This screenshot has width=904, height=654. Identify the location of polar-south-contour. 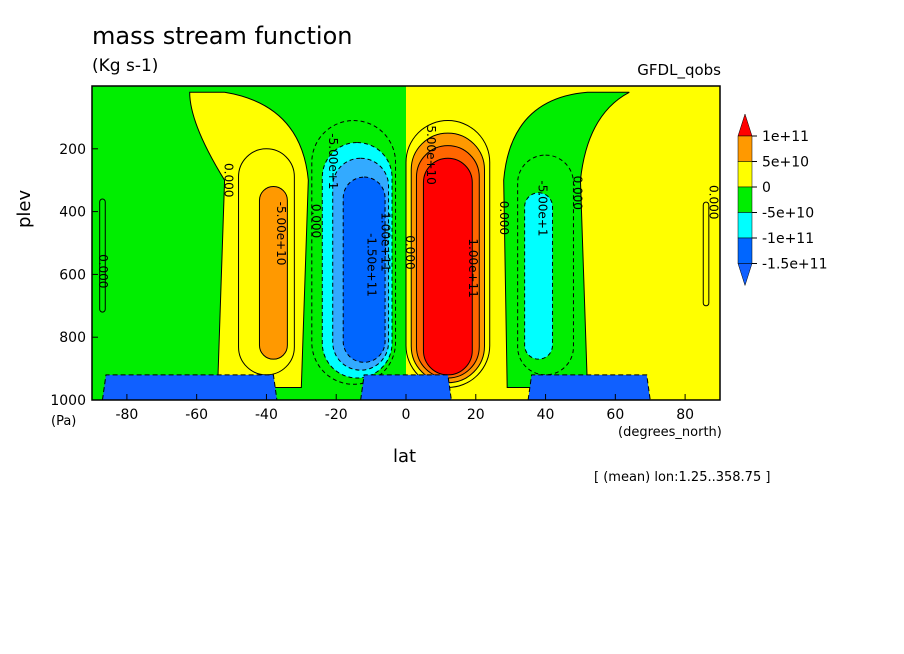
(102, 255).